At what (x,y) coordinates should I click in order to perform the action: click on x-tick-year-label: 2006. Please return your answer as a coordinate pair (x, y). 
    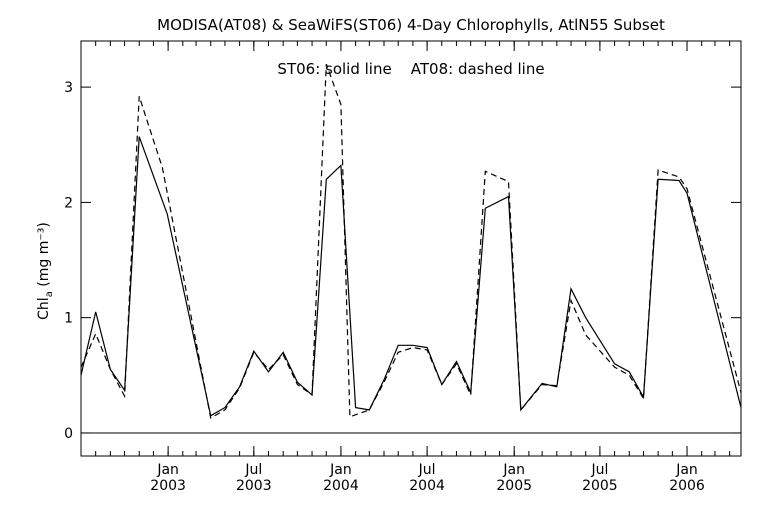
    Looking at the image, I should click on (687, 486).